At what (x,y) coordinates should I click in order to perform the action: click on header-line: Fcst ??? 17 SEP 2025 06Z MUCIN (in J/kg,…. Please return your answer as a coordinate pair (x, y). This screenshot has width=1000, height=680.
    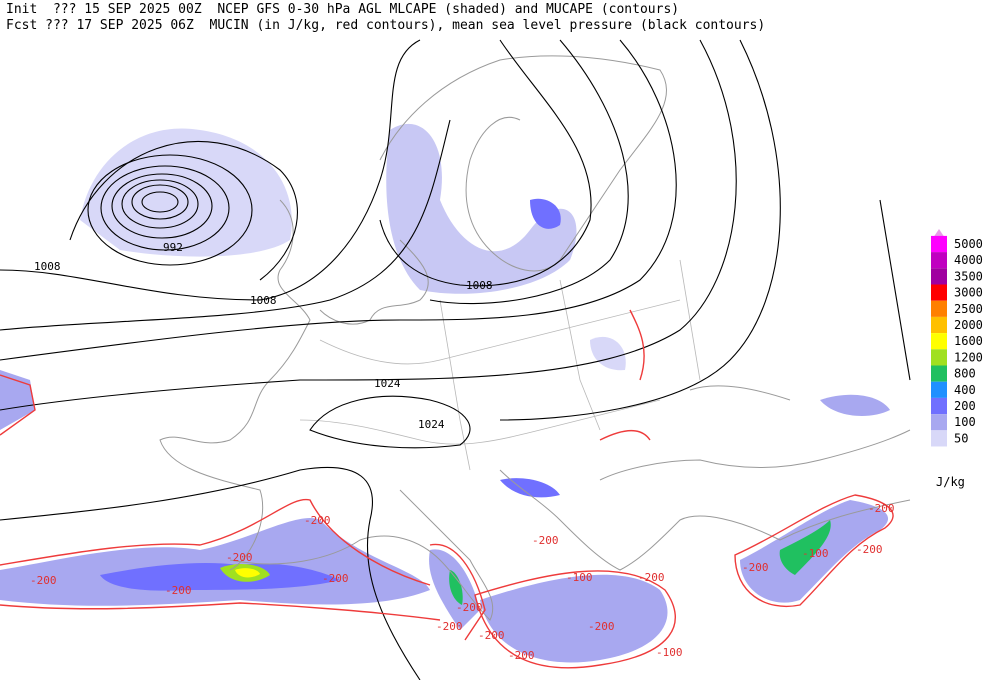
    Looking at the image, I should click on (385, 25).